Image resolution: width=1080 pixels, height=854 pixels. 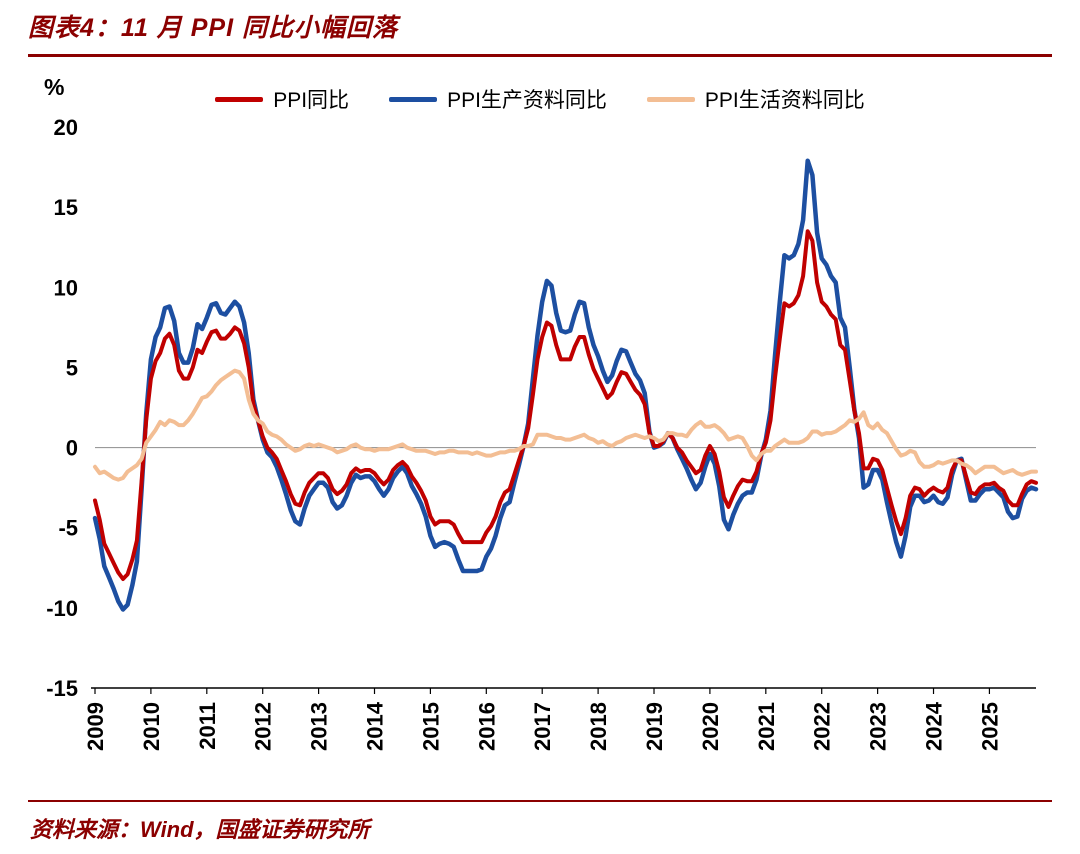 What do you see at coordinates (66, 287) in the screenshot?
I see `svg-text: 10` at bounding box center [66, 287].